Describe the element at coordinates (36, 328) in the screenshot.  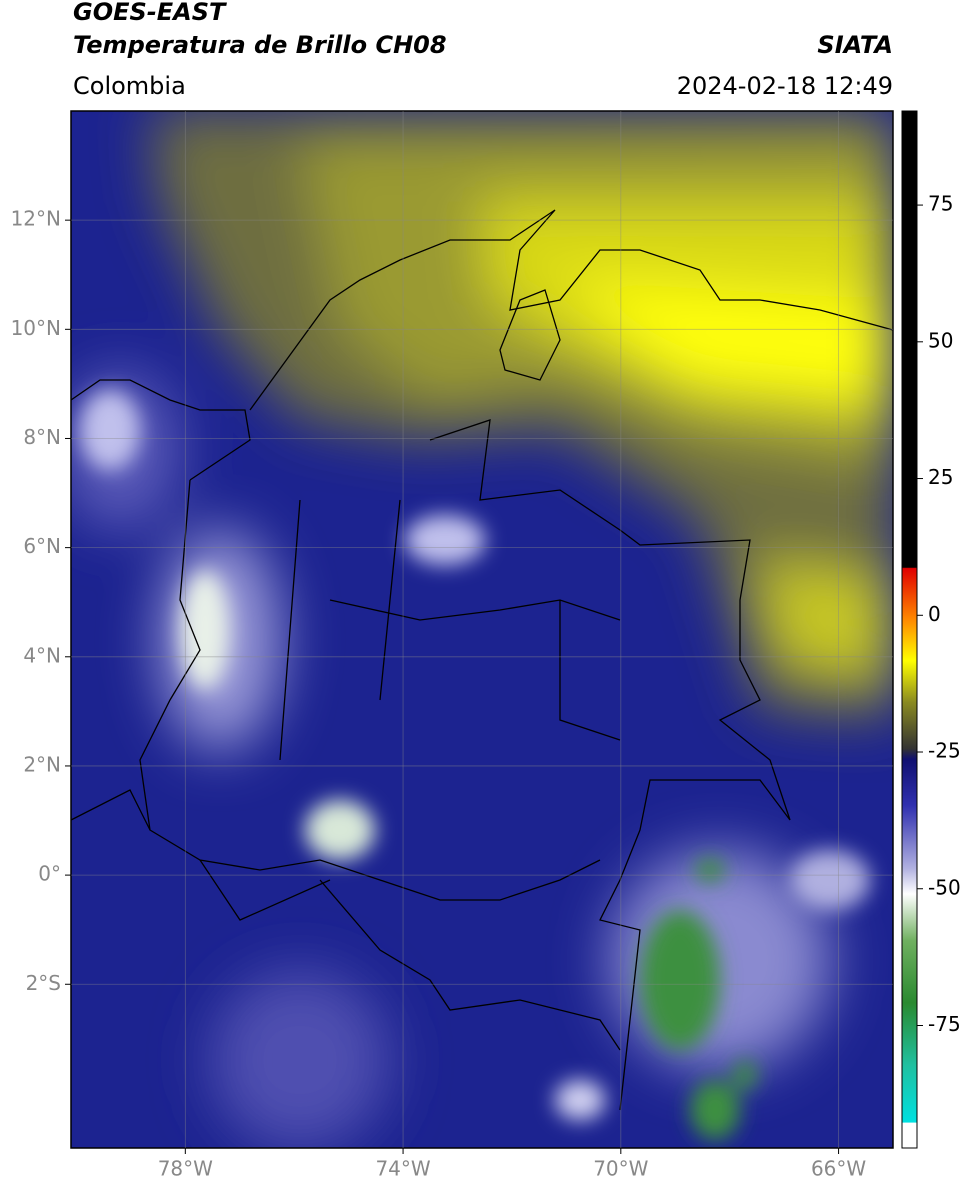
I see `y-tick-label: 10°N` at that location.